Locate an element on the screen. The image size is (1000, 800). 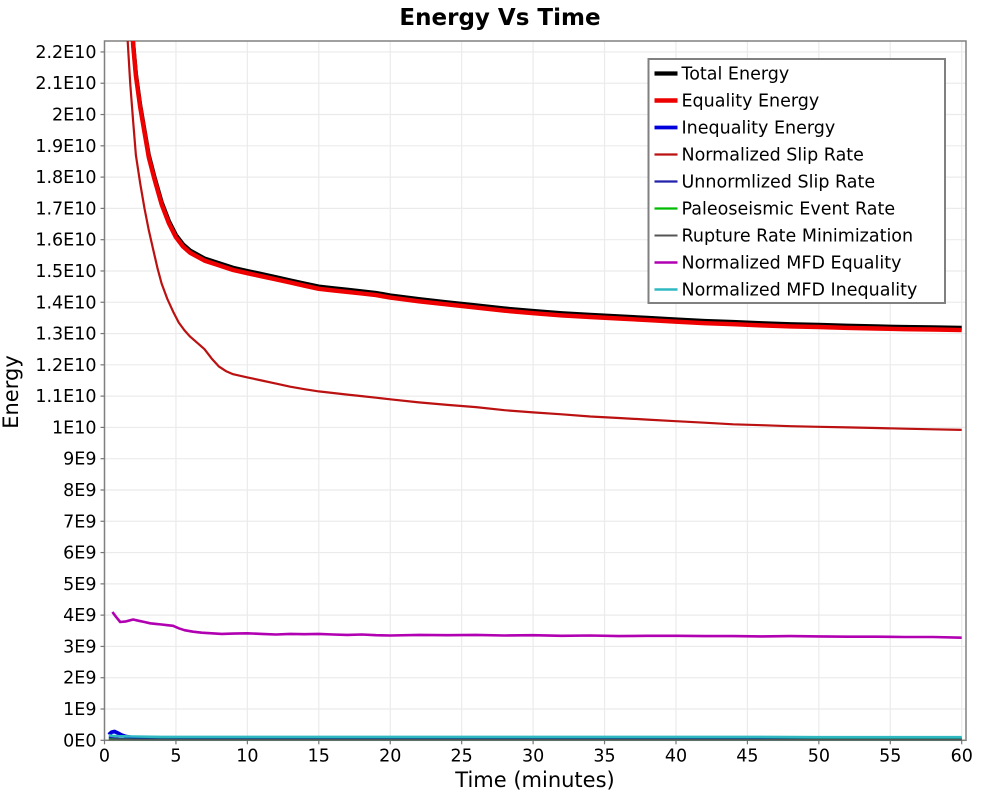
y-tick-label: 1.9E10 is located at coordinates (65, 147).